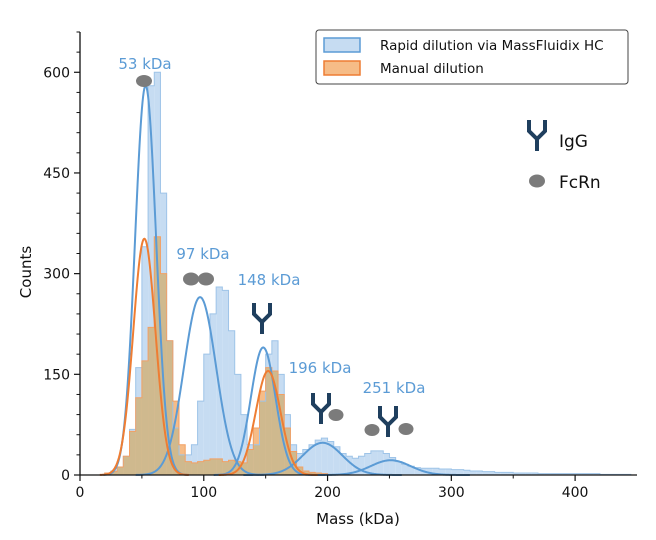  I want to click on legend-swatch-rapid, so click(342, 45).